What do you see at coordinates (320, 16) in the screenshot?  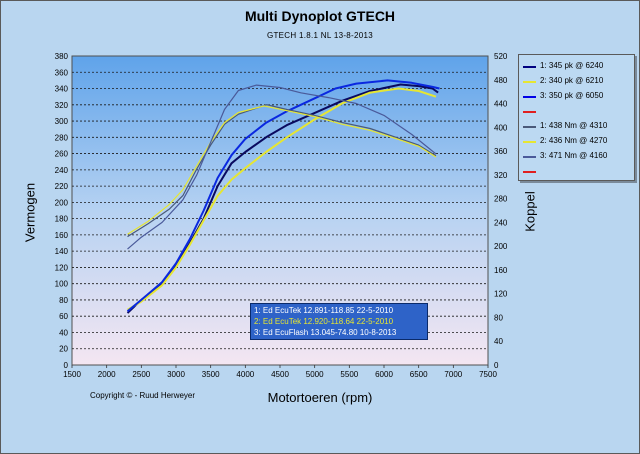 I see `chart-title: Multi Dynoplot GTECH` at bounding box center [320, 16].